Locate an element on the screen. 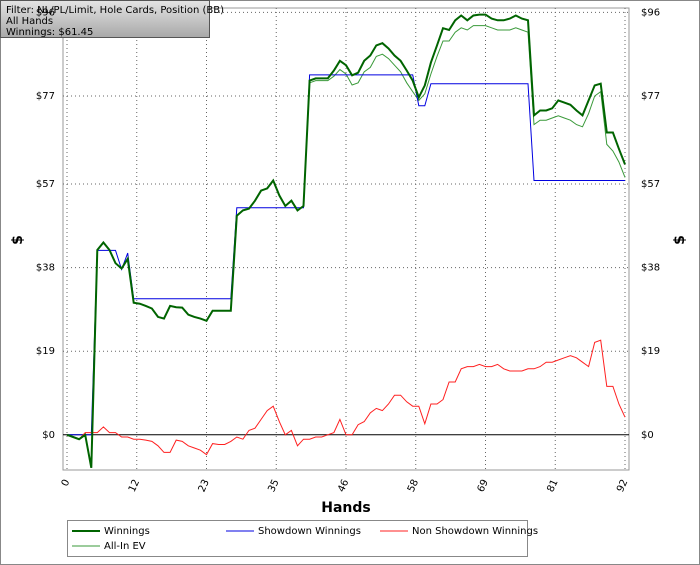 This screenshot has width=700, height=565. legend-box is located at coordinates (297, 538).